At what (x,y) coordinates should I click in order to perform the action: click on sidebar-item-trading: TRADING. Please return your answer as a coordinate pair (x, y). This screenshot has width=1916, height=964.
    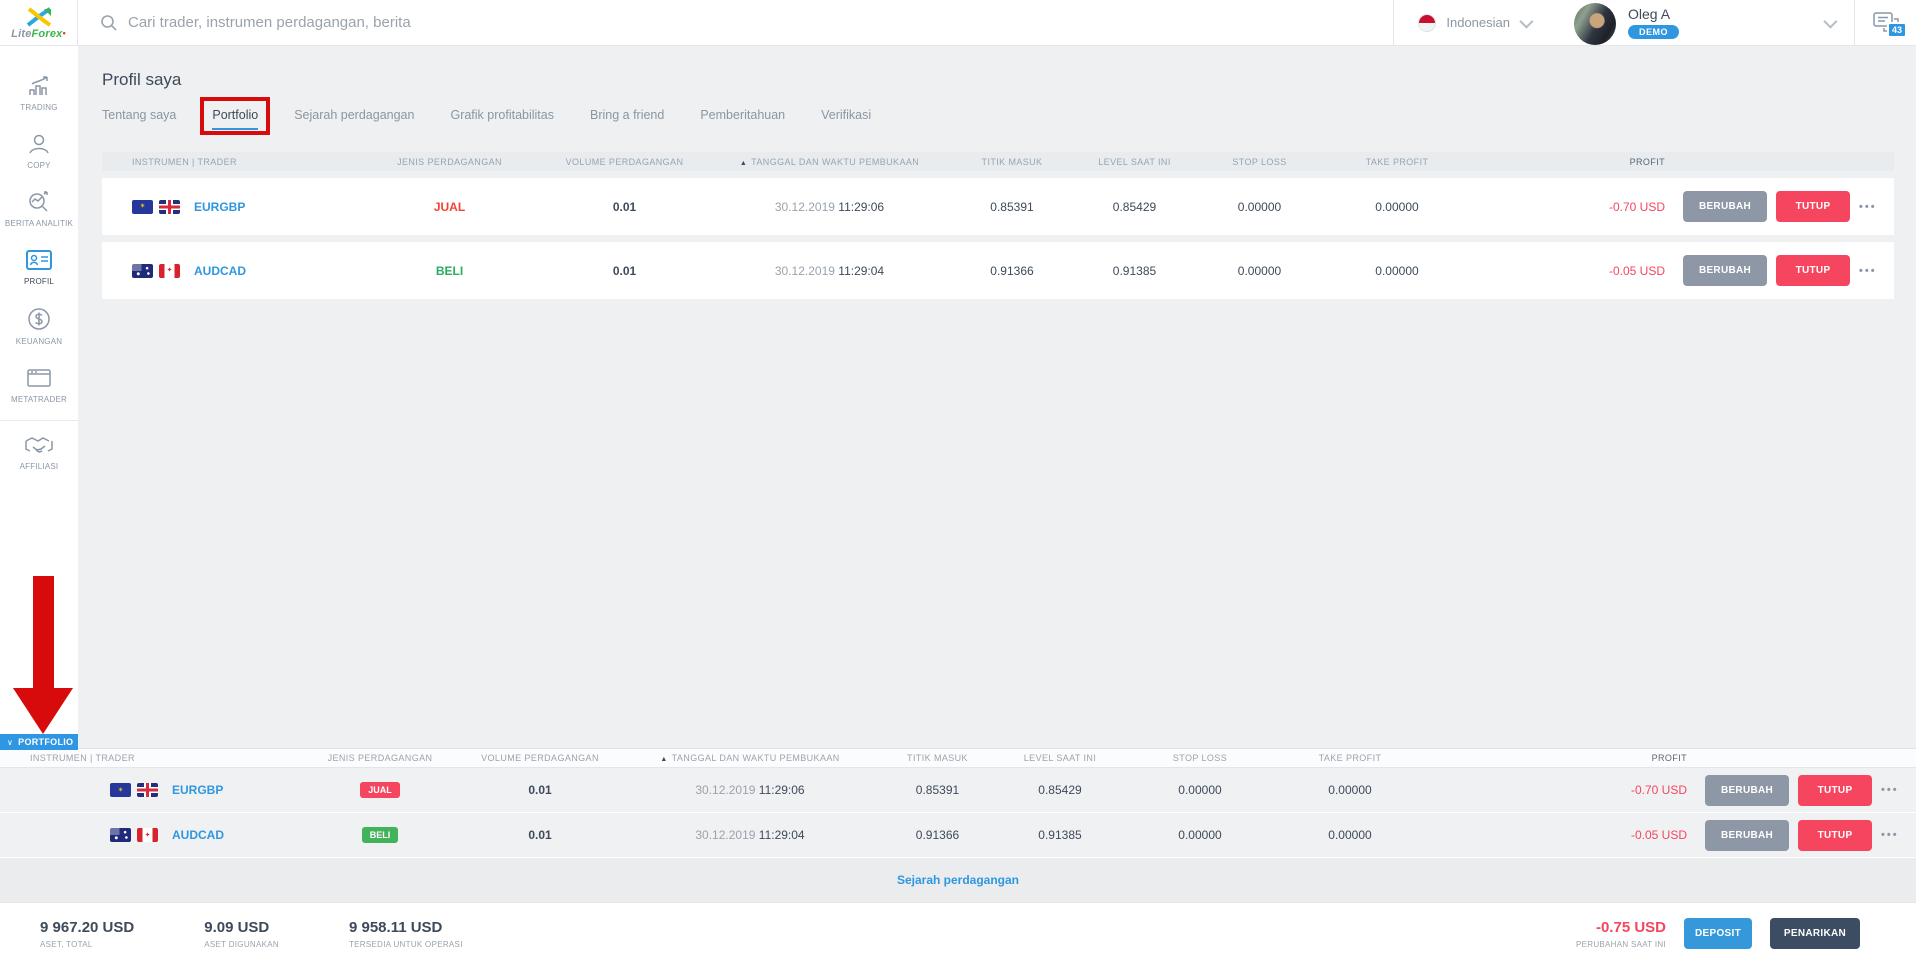
    Looking at the image, I should click on (39, 93).